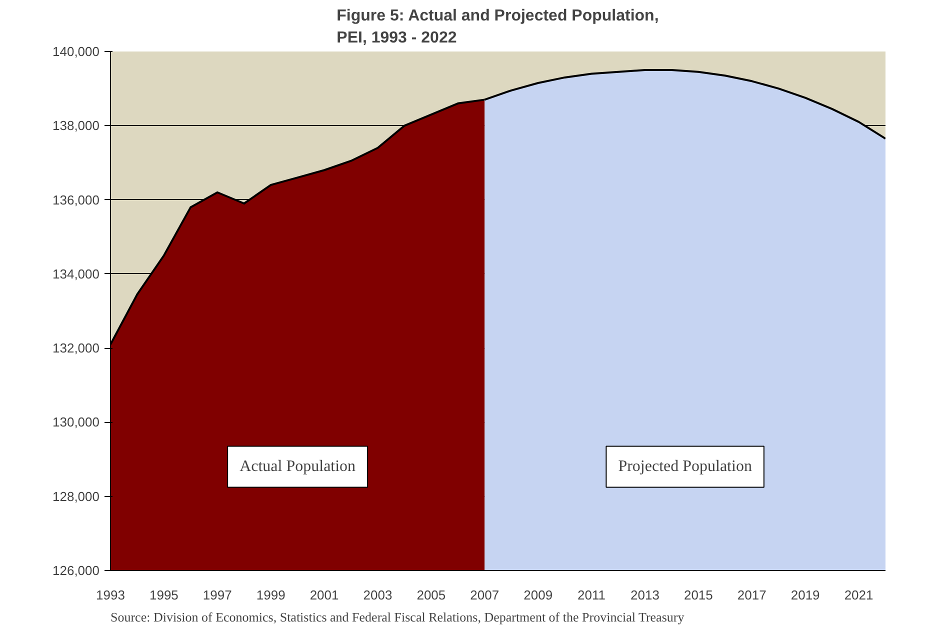 Image resolution: width=935 pixels, height=637 pixels. What do you see at coordinates (485, 595) in the screenshot?
I see `x-tick-label: 2007` at bounding box center [485, 595].